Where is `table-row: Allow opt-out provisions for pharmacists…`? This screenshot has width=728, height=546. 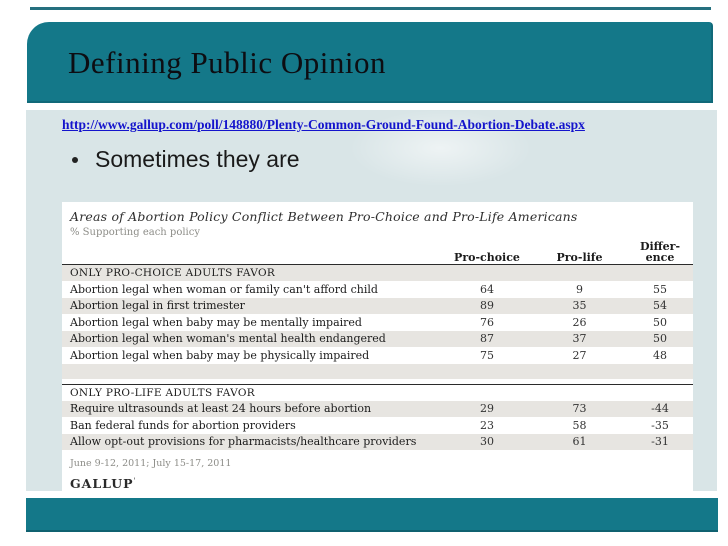 table-row: Allow opt-out provisions for pharmacists… is located at coordinates (377, 441).